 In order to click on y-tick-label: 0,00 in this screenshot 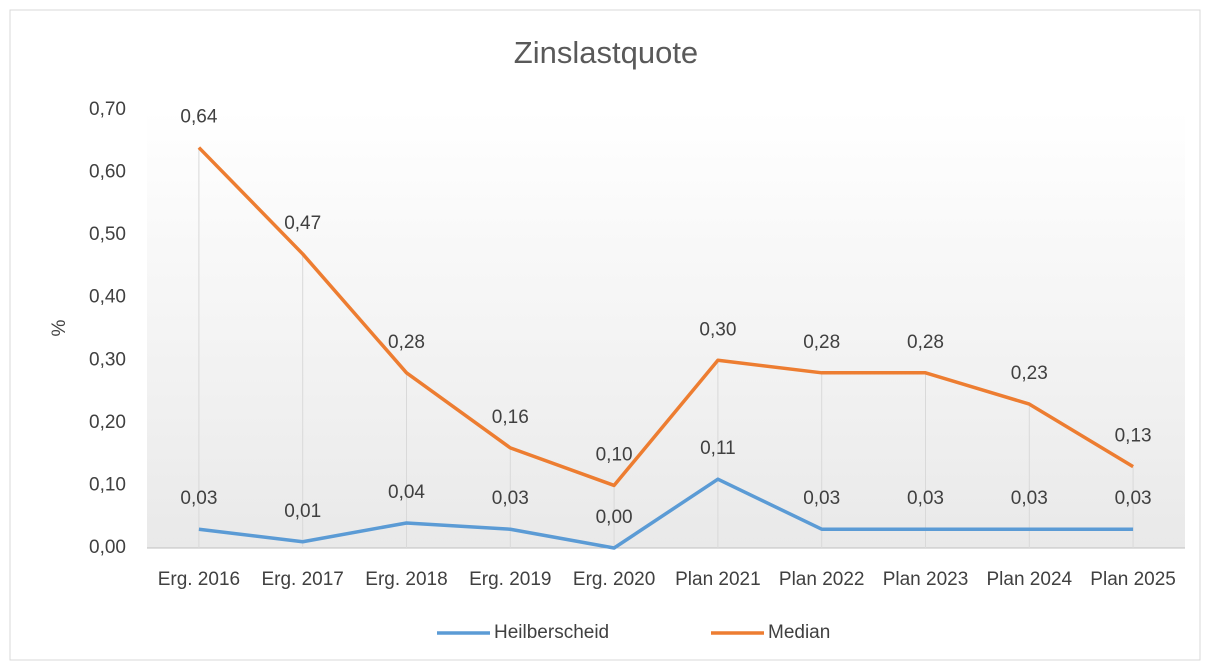, I will do `click(107, 547)`.